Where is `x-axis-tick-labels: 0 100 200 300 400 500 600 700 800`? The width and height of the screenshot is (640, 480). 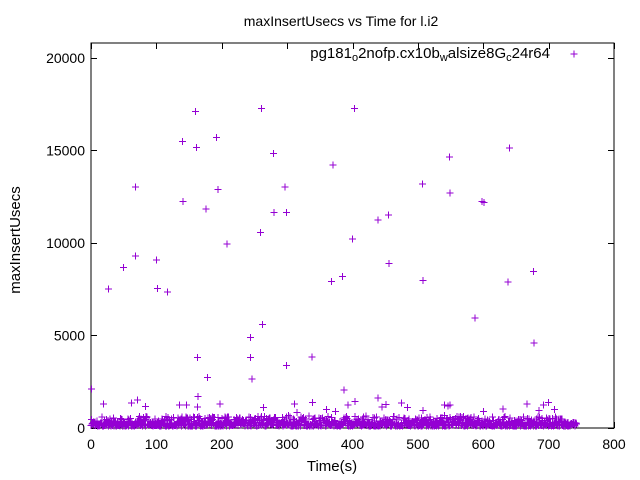
x-axis-tick-labels: 0 100 200 300 400 500 600 700 800 is located at coordinates (356, 444).